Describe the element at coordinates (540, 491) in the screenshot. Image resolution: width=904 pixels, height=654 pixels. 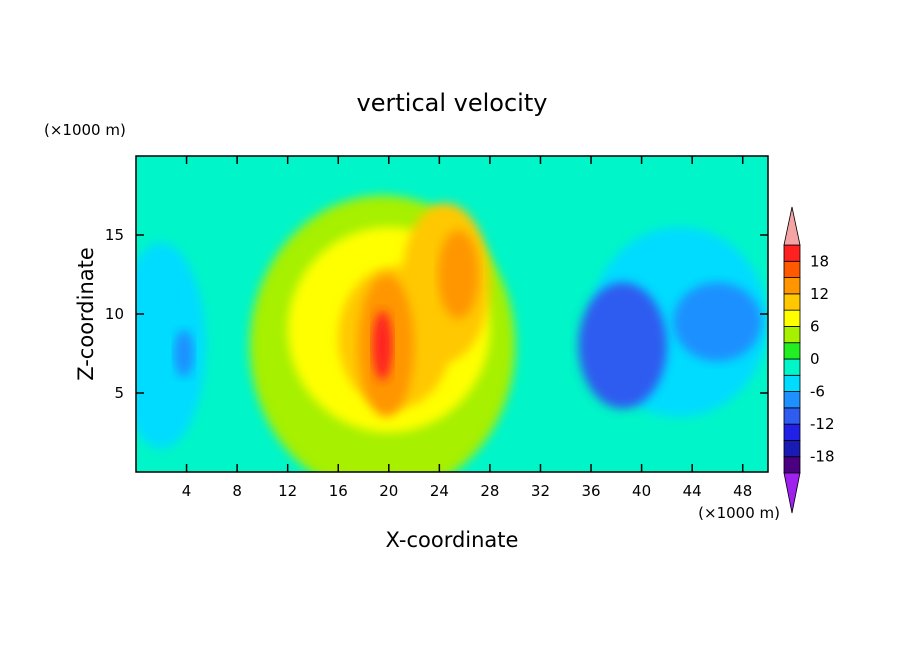
I see `x-tick-label: 32` at that location.